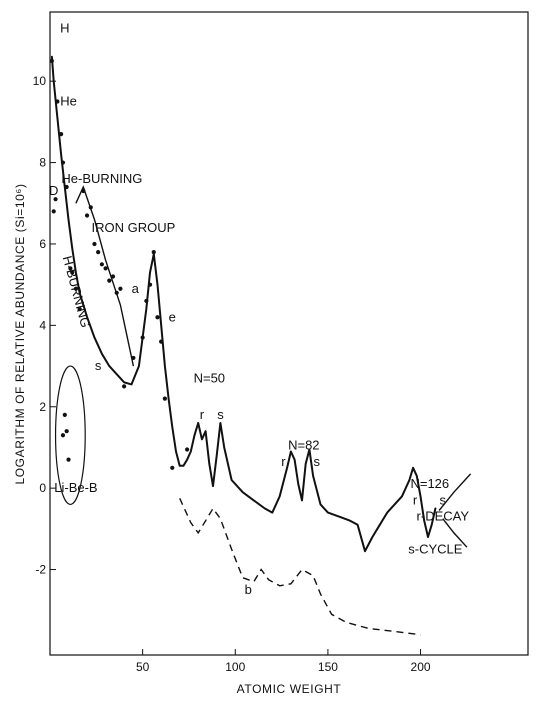 The height and width of the screenshot is (707, 550). Describe the element at coordinates (443, 516) in the screenshot. I see `annotation-18: r-DECAY` at that location.